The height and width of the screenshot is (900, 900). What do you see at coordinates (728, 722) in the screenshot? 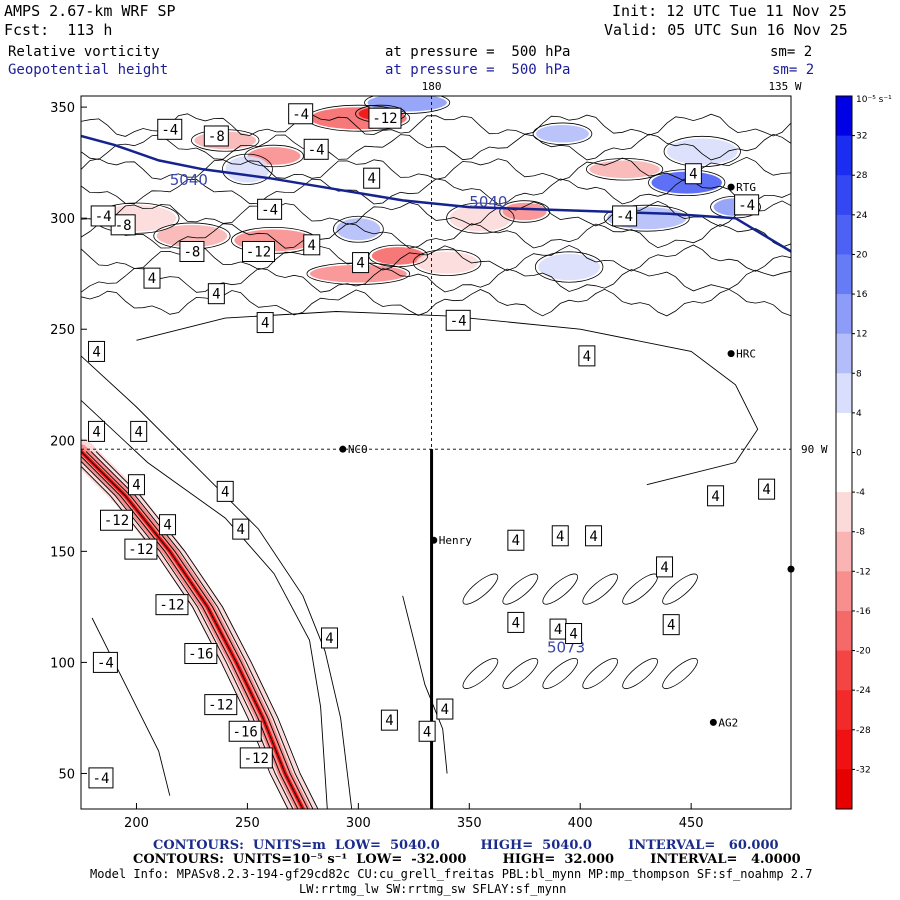
I see `station-name: AG2` at bounding box center [728, 722].